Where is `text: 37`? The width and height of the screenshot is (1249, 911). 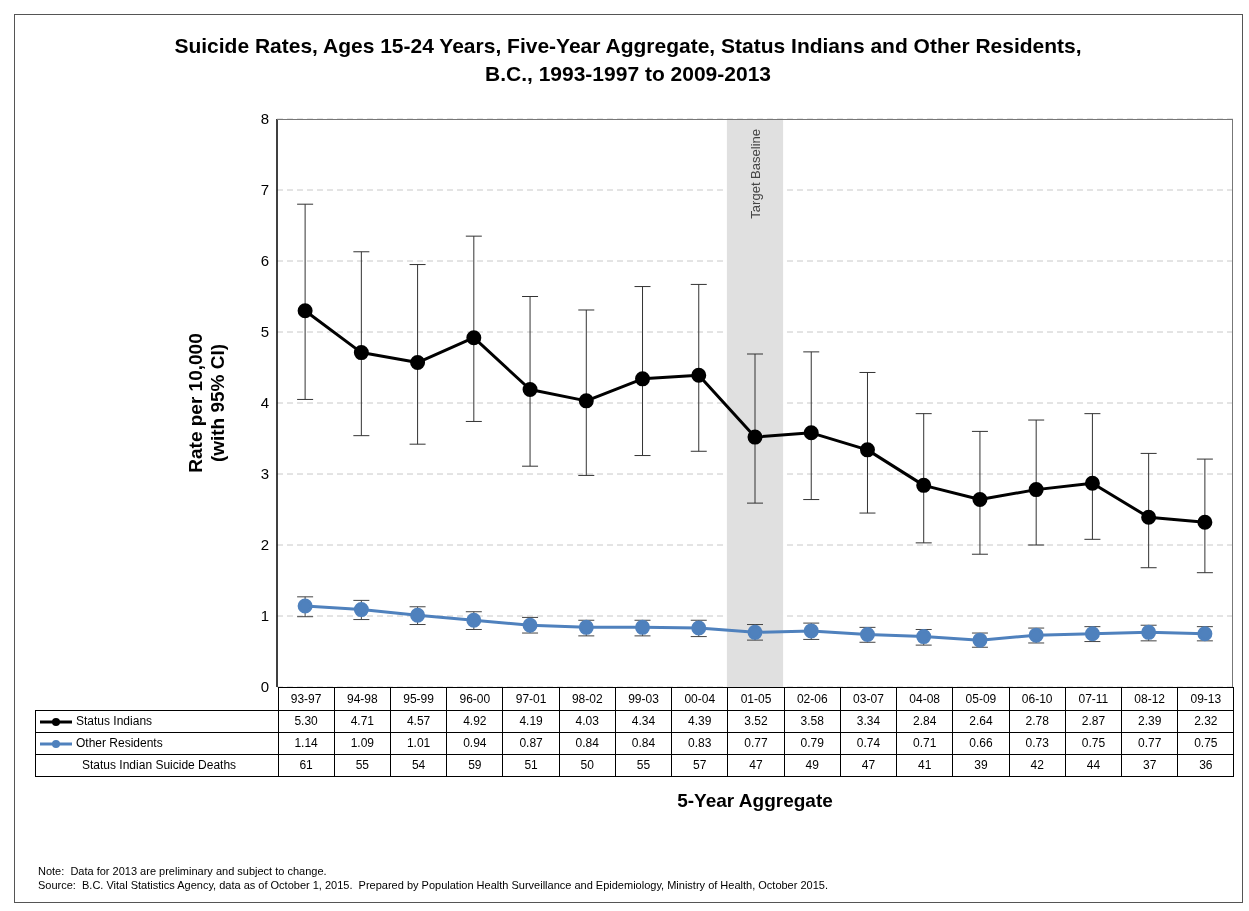 text: 37 is located at coordinates (1149, 765).